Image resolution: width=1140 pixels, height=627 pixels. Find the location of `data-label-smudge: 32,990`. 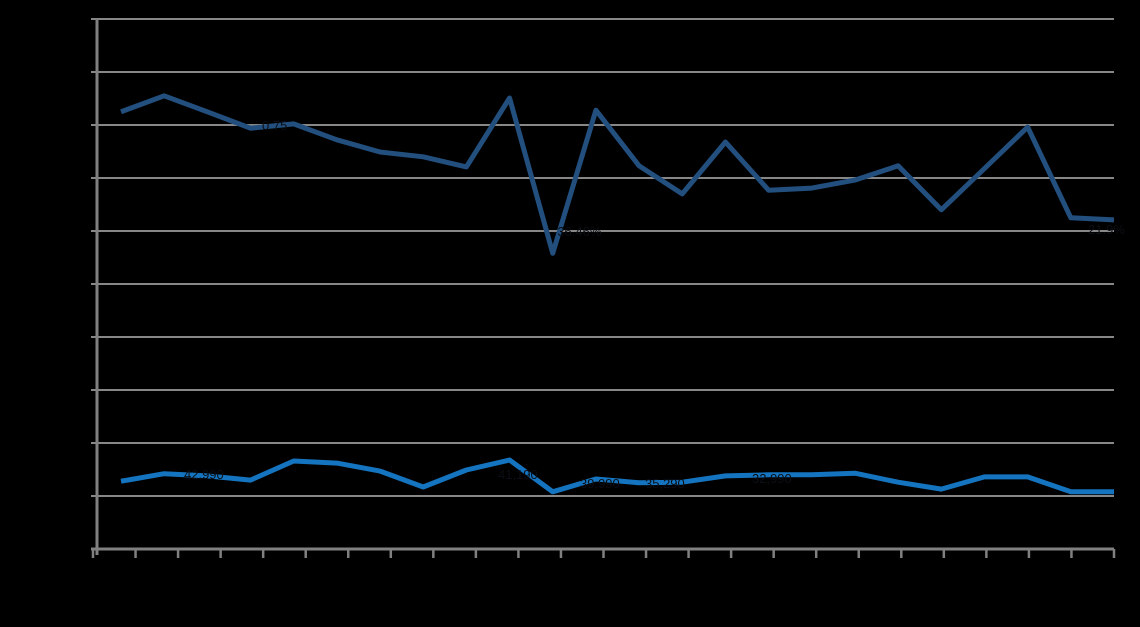

data-label-smudge: 32,990 is located at coordinates (772, 478).